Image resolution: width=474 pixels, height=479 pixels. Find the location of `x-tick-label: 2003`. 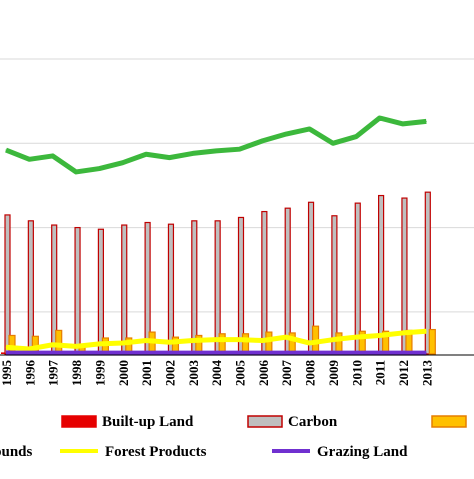

x-tick-label: 2003 is located at coordinates (193, 373).